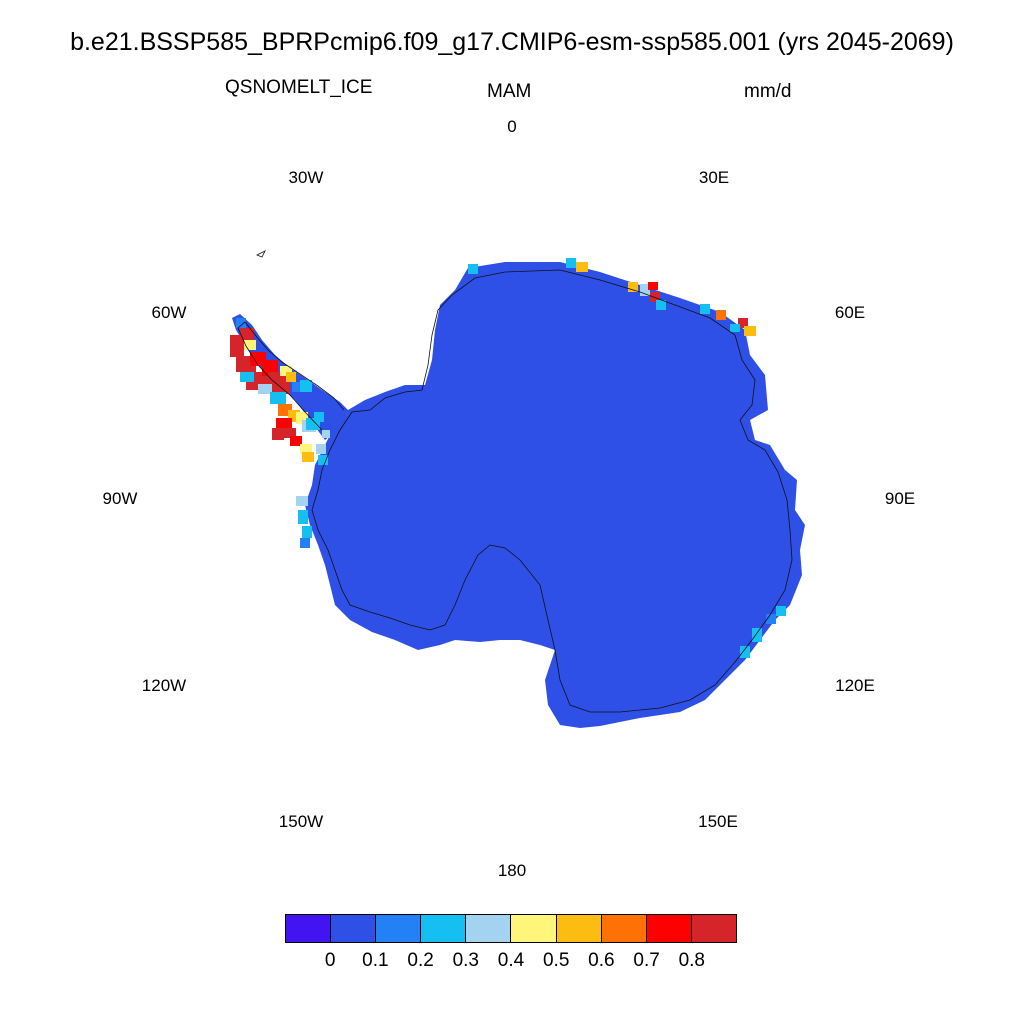  Describe the element at coordinates (850, 312) in the screenshot. I see `lon-label-60e: 60E` at that location.